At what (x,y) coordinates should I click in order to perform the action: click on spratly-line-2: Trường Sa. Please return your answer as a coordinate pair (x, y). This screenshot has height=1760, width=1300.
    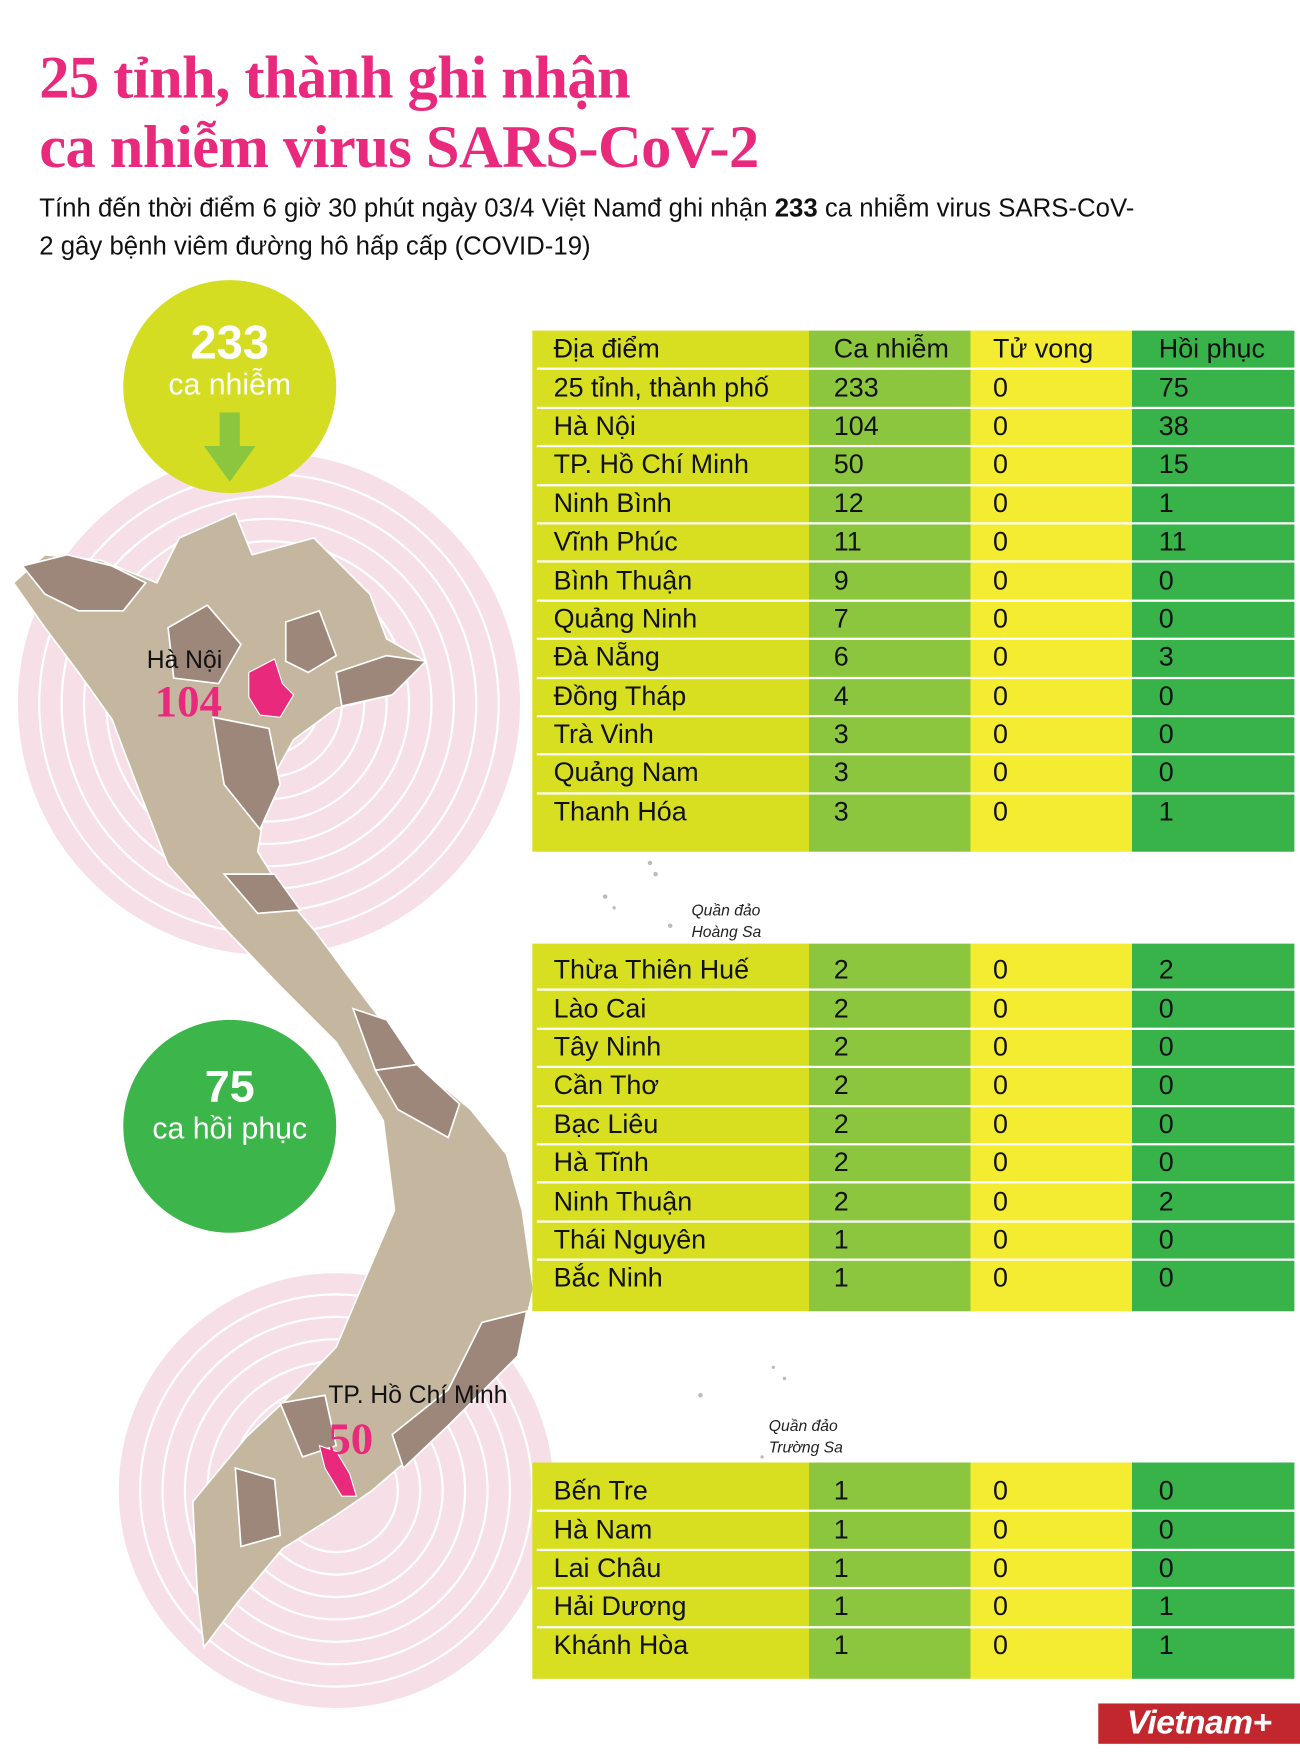
    Looking at the image, I should click on (805, 1446).